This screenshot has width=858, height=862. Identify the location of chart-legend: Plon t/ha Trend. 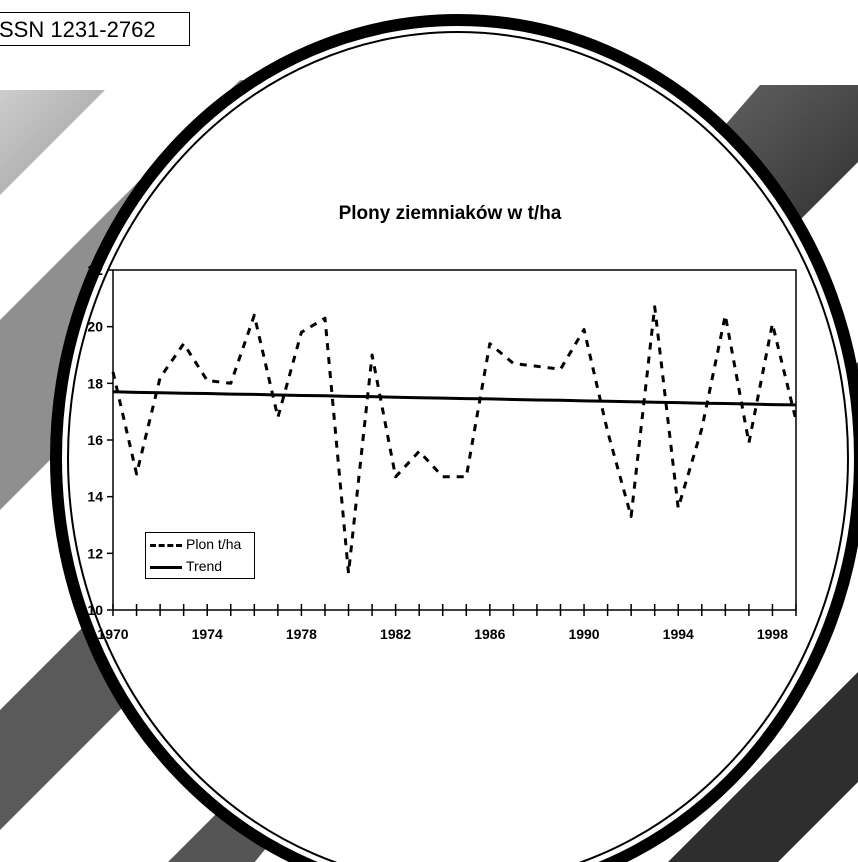
(200, 555).